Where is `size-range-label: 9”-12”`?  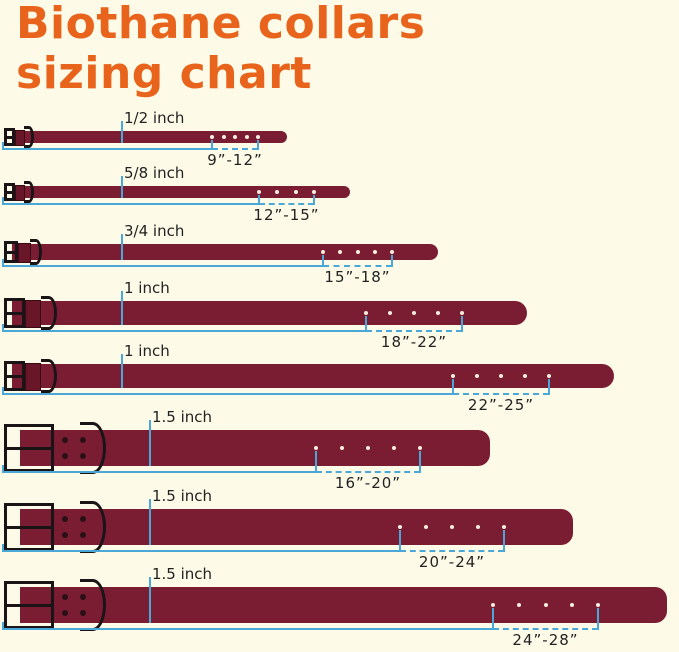
size-range-label: 9”-12” is located at coordinates (235, 160).